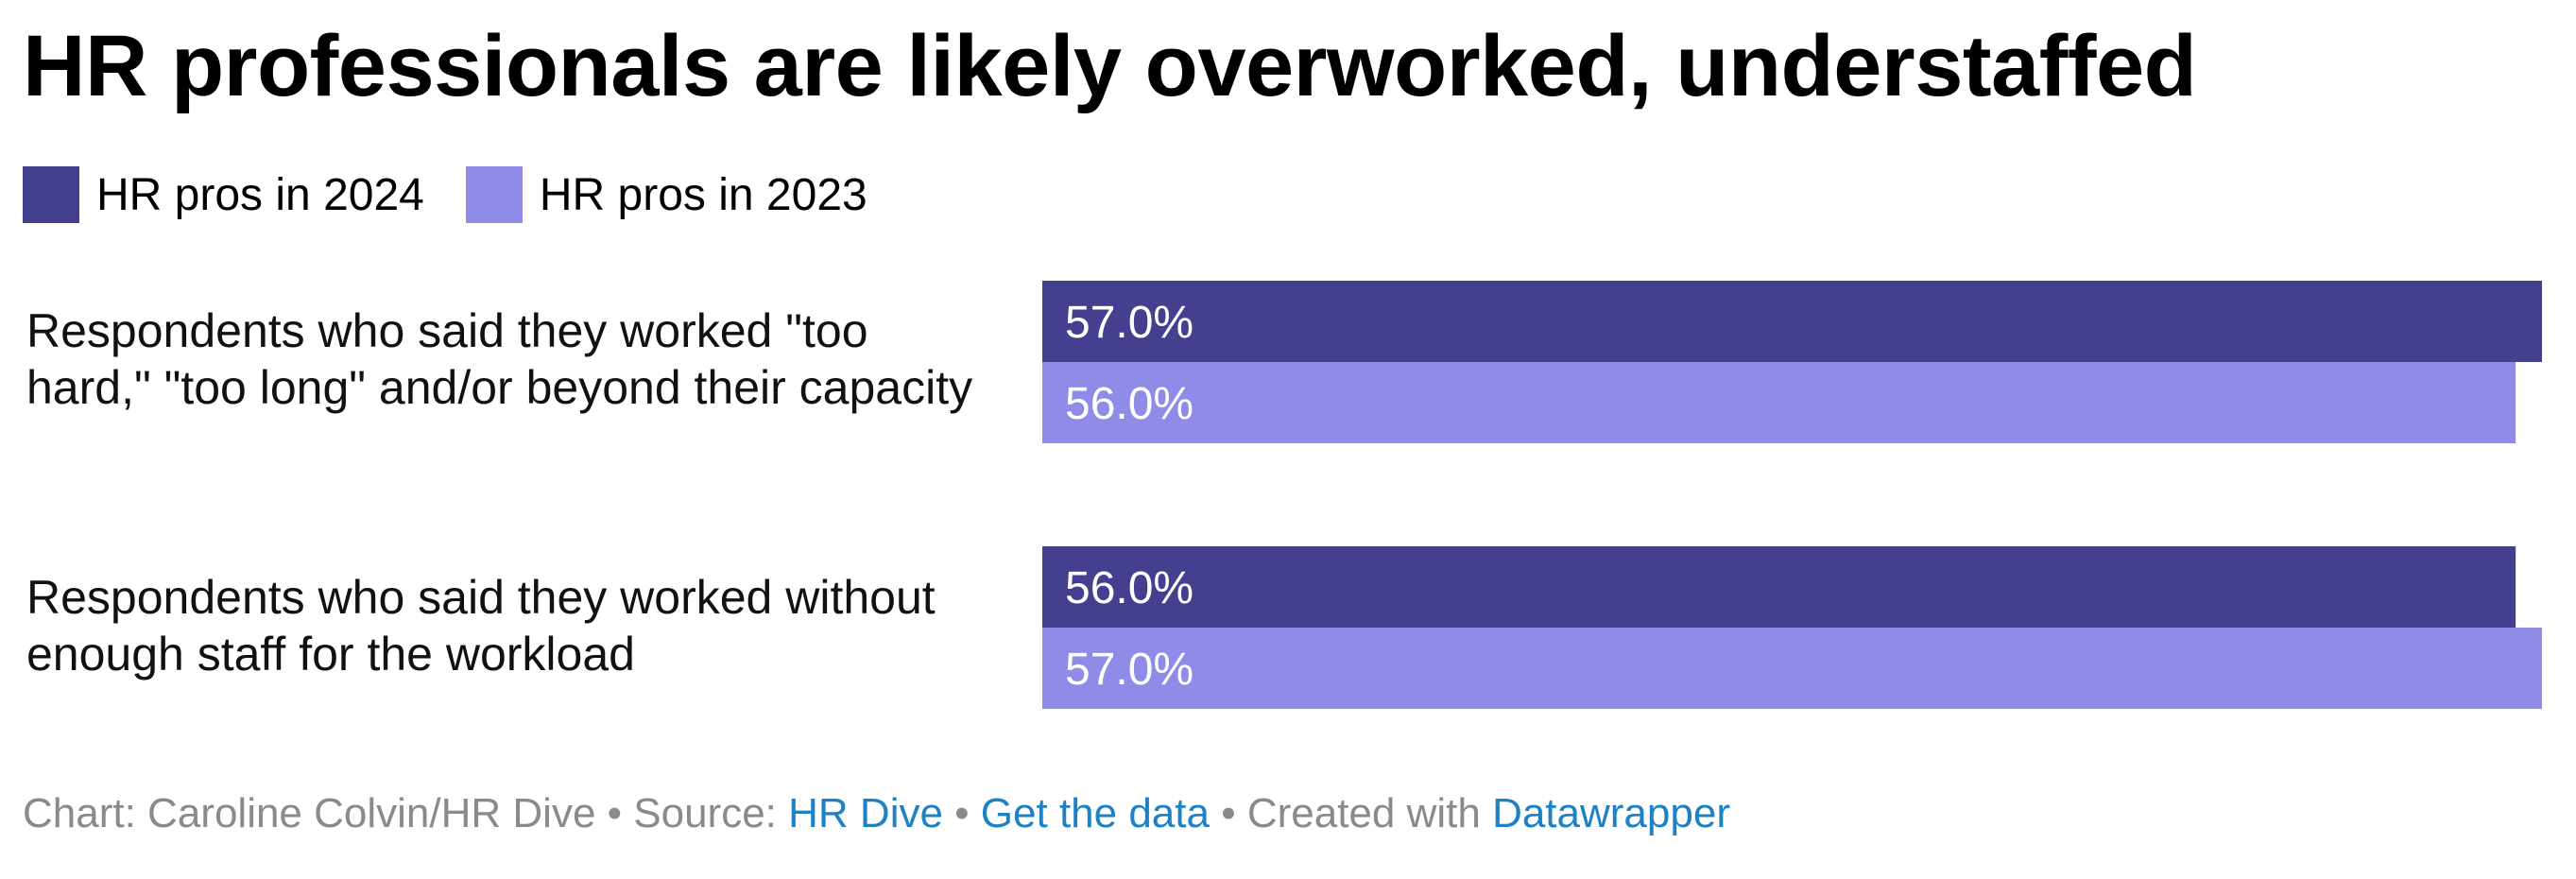 The width and height of the screenshot is (2576, 879). I want to click on bar-value-label-overworked-2023: 56.0%, so click(1129, 404).